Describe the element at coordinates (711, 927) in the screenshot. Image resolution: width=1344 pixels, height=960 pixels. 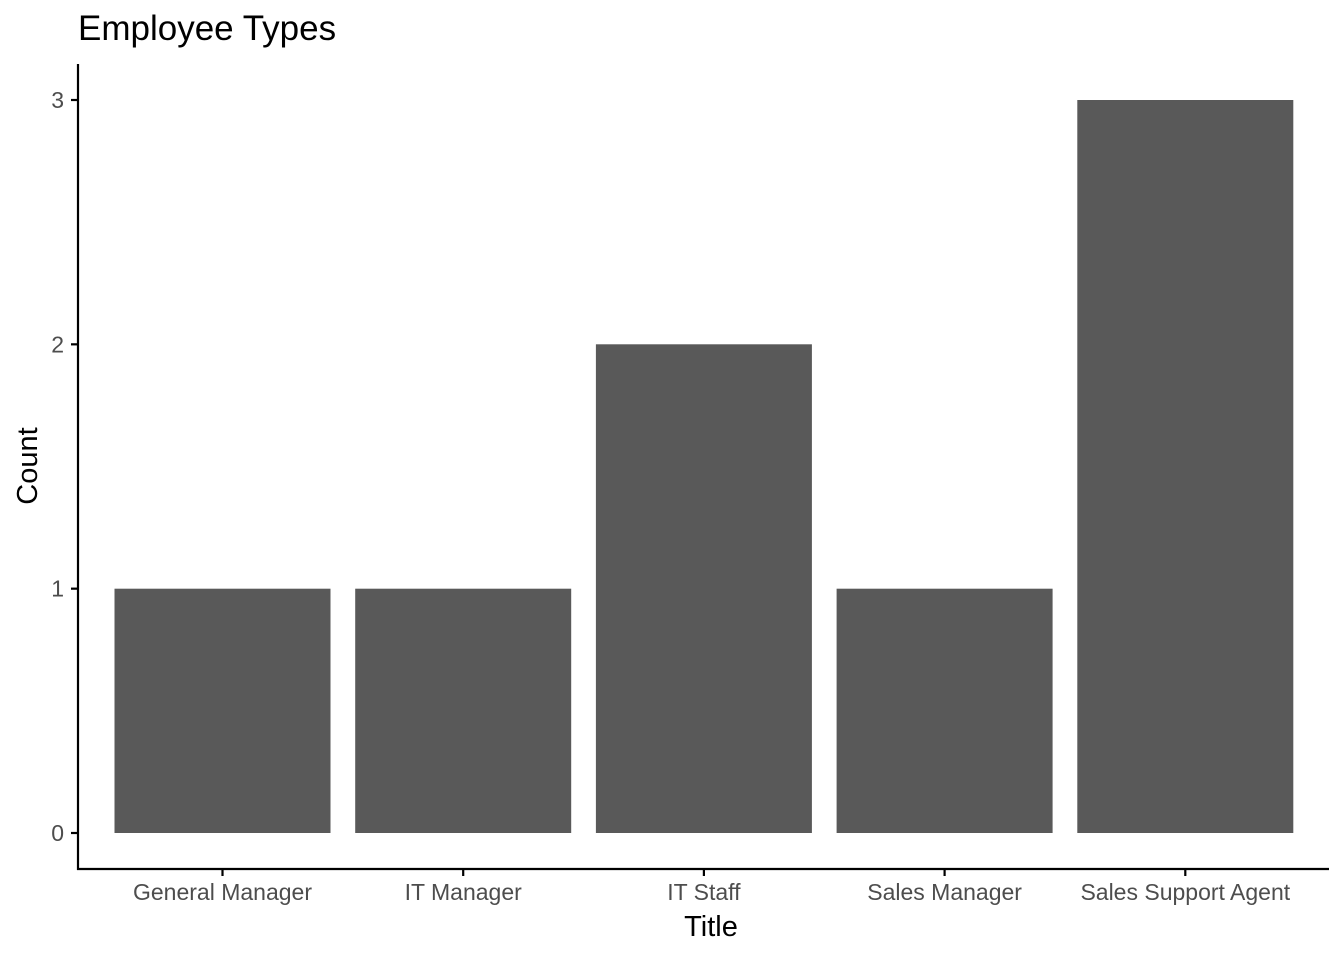
I see `x-axis-title: Title` at that location.